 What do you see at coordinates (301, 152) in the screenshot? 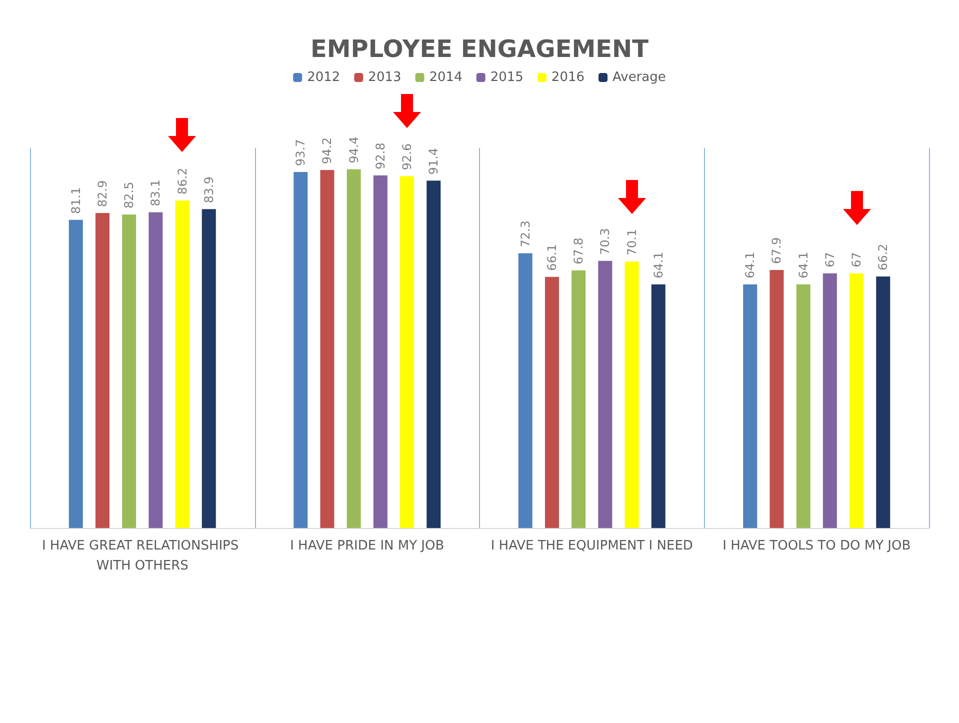
I see `data-label: 93.7` at bounding box center [301, 152].